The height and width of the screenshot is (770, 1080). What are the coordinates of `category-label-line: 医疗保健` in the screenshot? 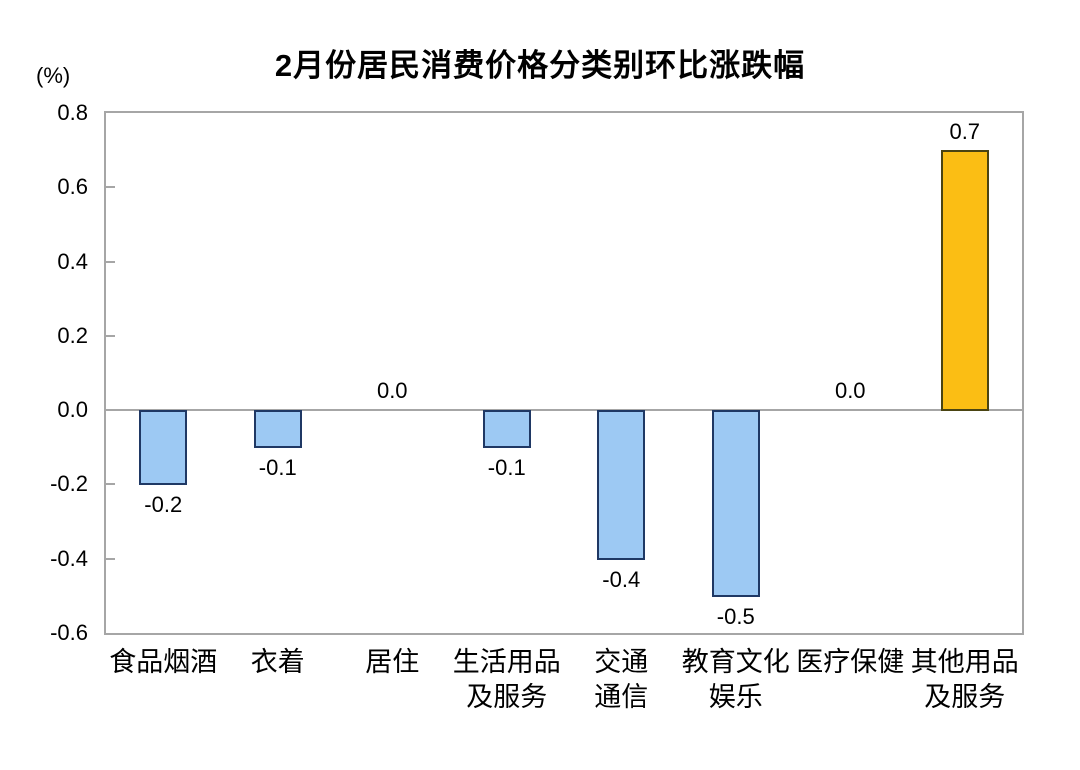 It's located at (850, 662).